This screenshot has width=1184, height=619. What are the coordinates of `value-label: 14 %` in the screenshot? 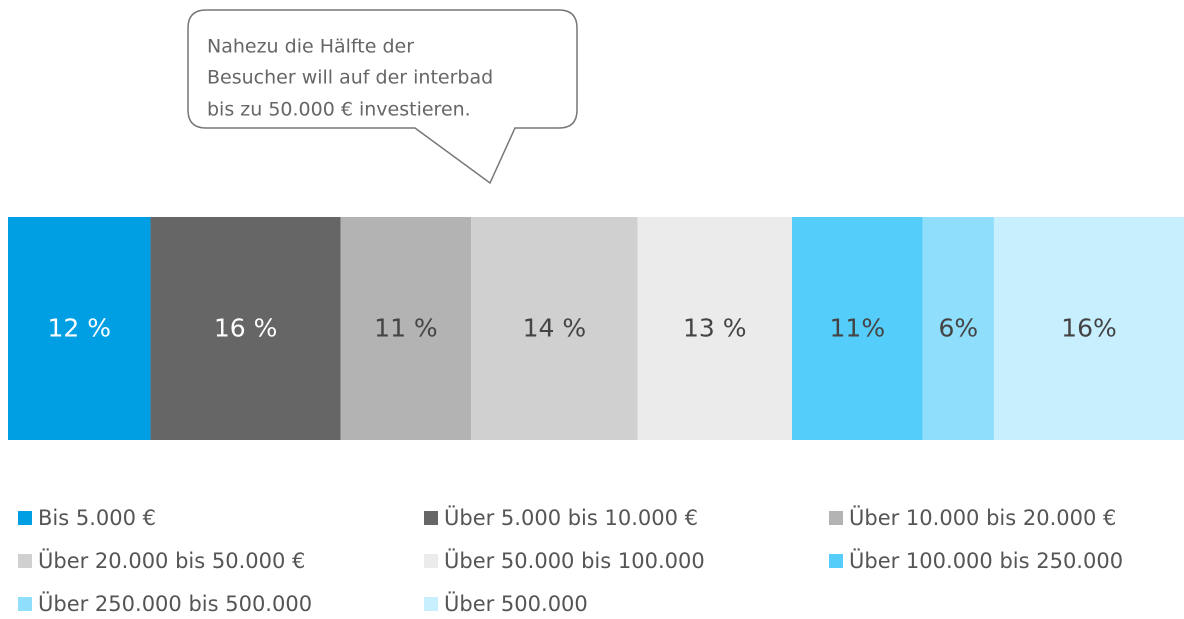 It's located at (555, 328).